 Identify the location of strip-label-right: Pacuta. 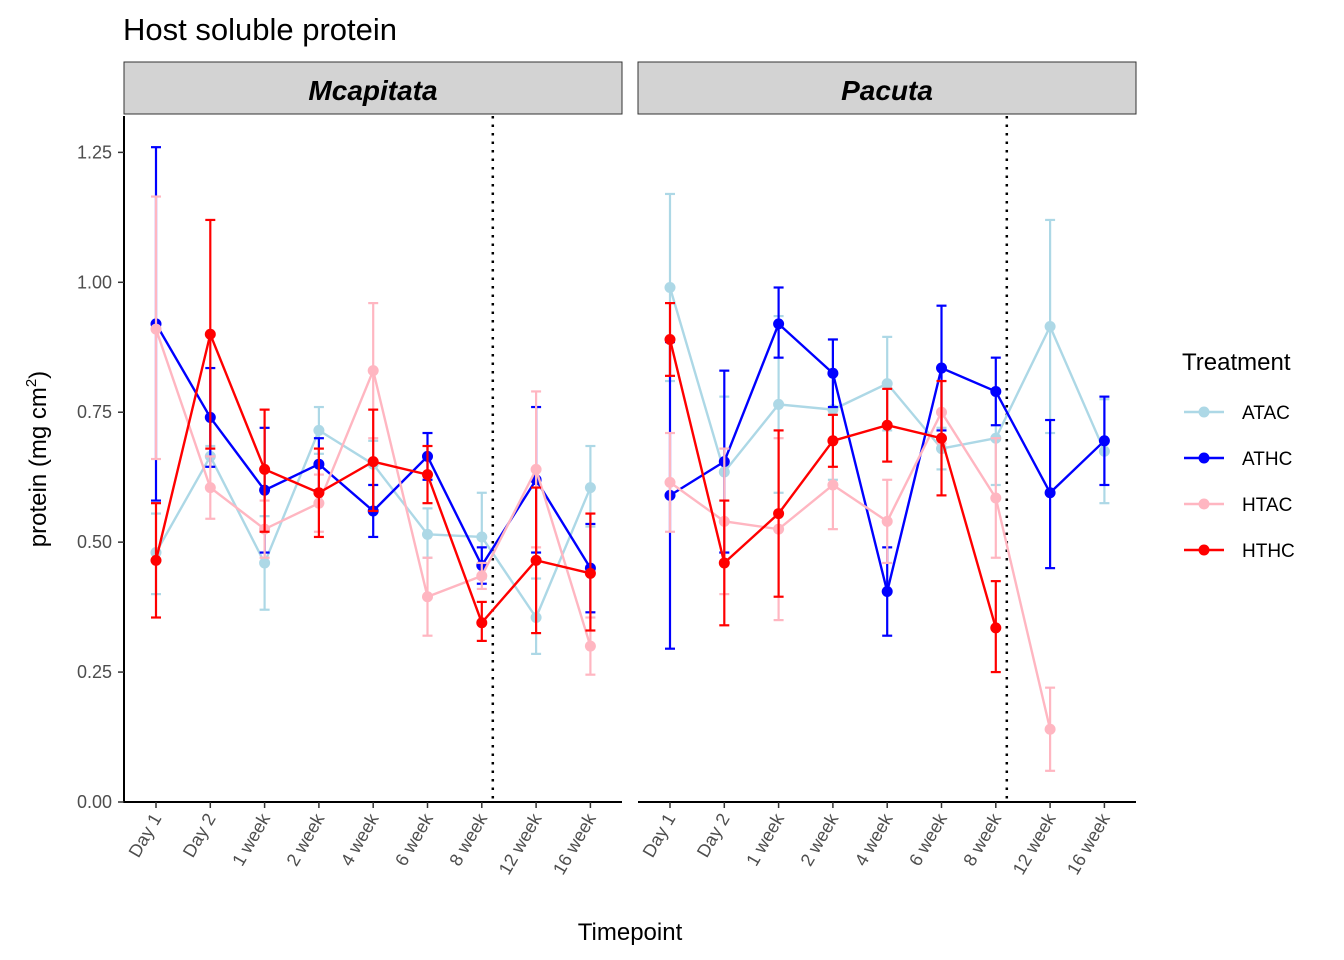
(887, 90).